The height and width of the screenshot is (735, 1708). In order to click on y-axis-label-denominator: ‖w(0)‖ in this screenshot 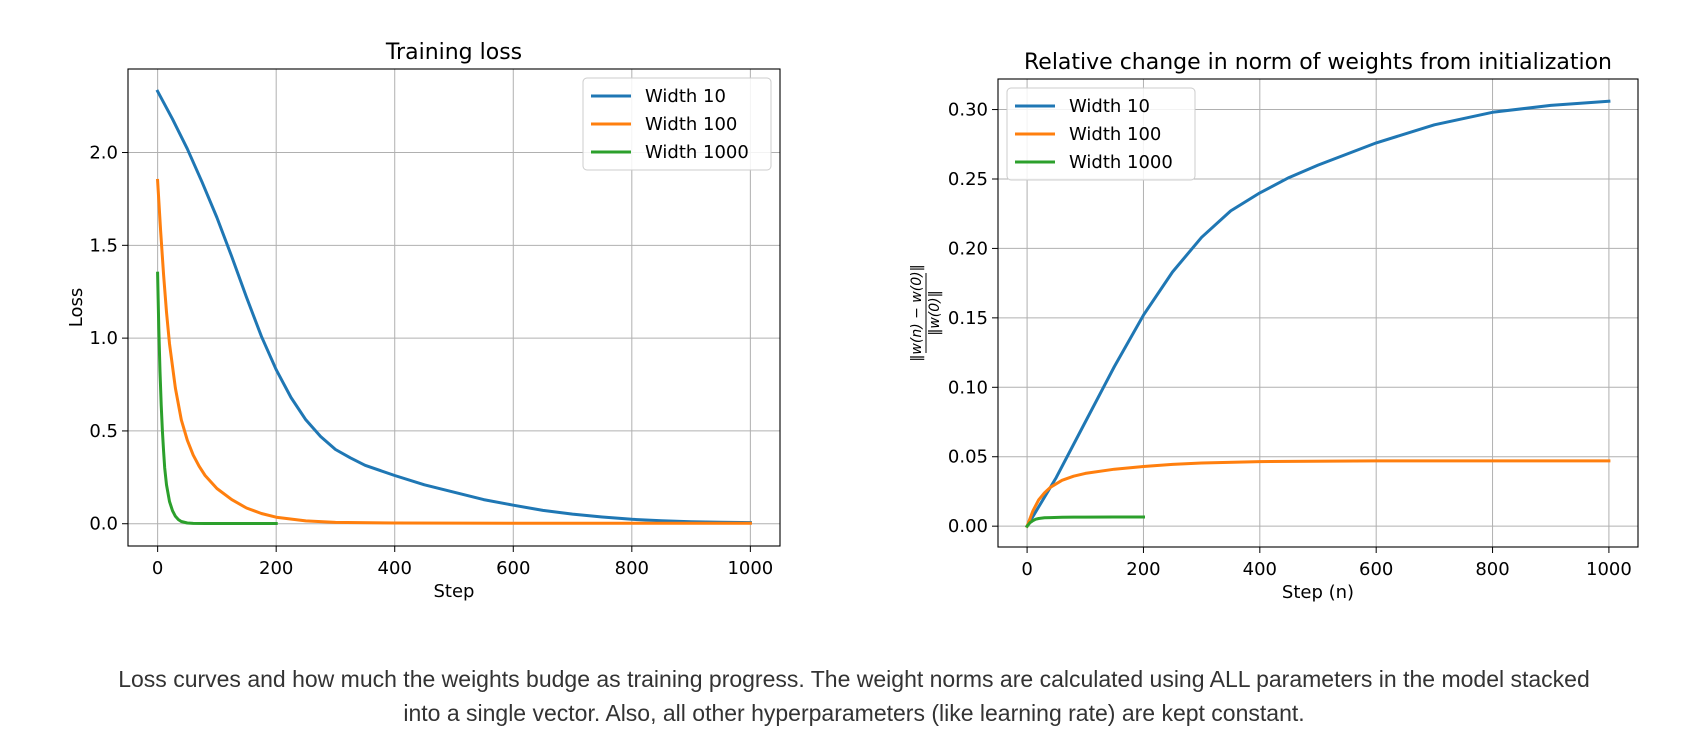, I will do `click(935, 312)`.